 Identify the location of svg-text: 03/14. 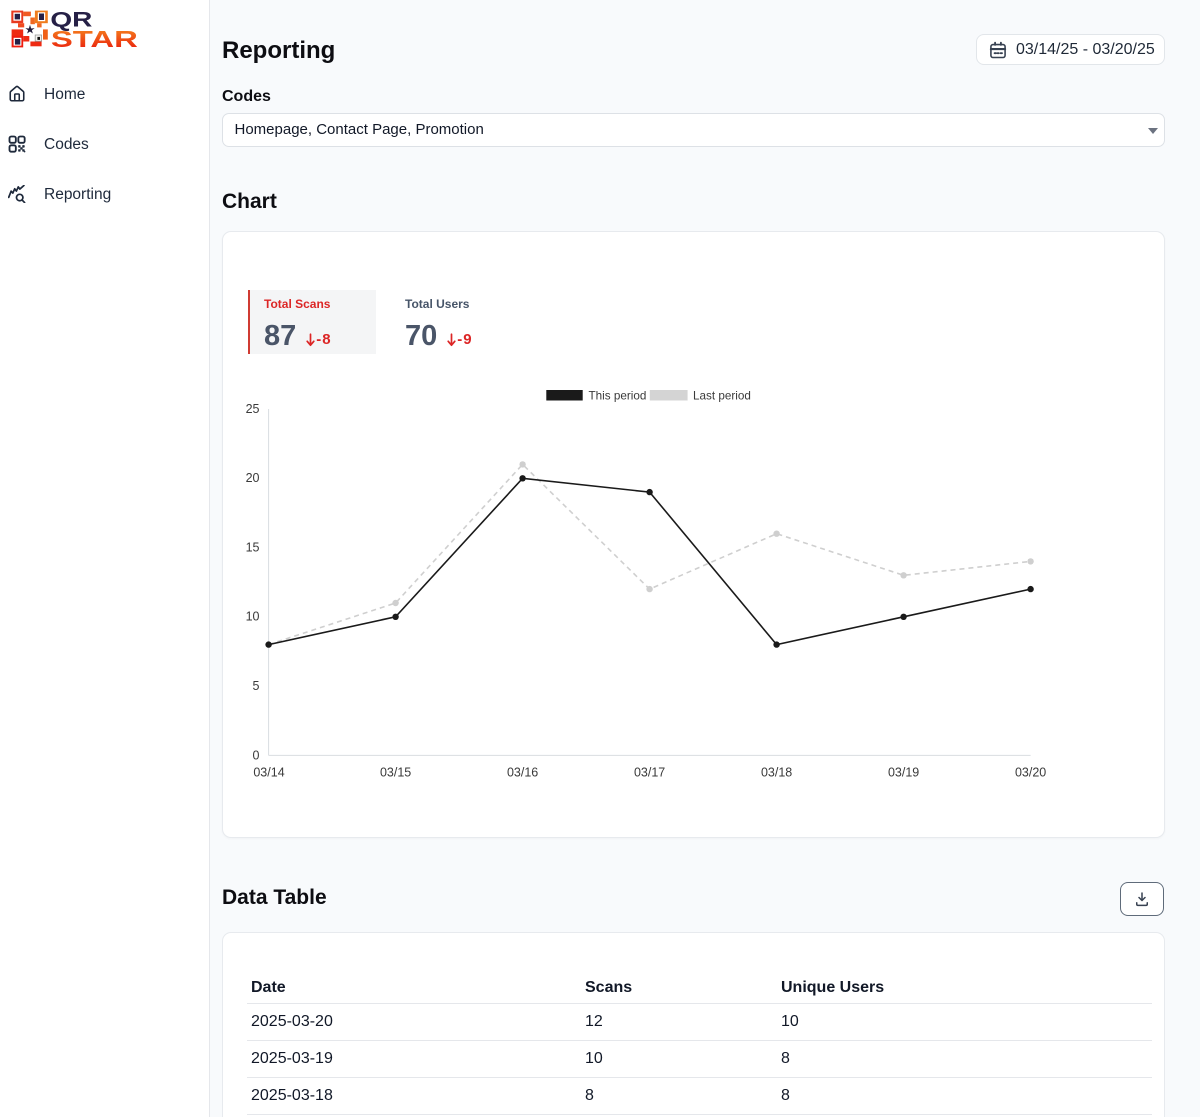
(268, 773).